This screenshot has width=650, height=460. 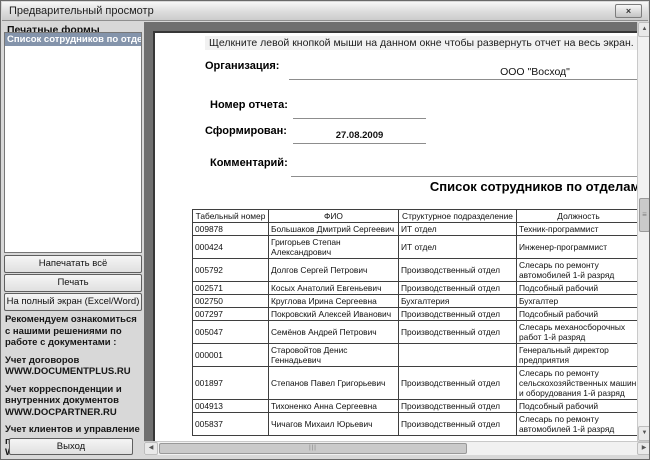 What do you see at coordinates (230, 229) in the screenshot?
I see `table-cell: 009878` at bounding box center [230, 229].